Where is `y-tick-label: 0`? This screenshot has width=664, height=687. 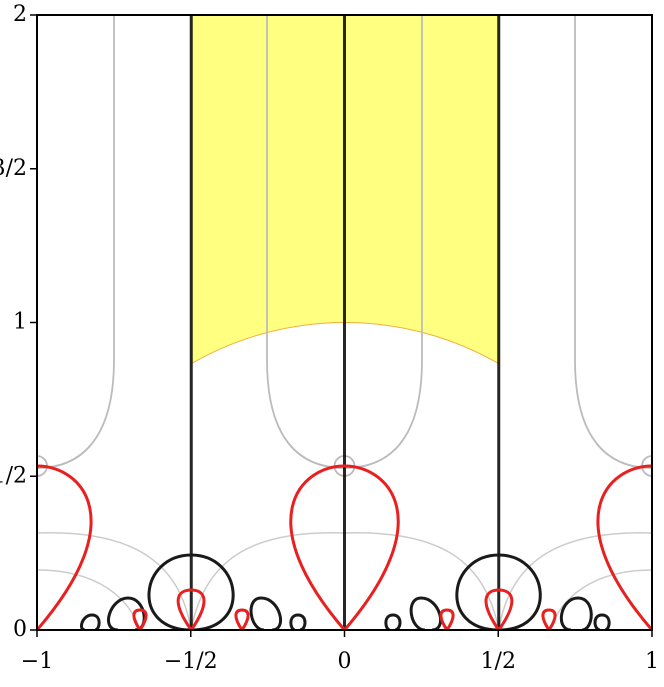 y-tick-label: 0 is located at coordinates (20, 629).